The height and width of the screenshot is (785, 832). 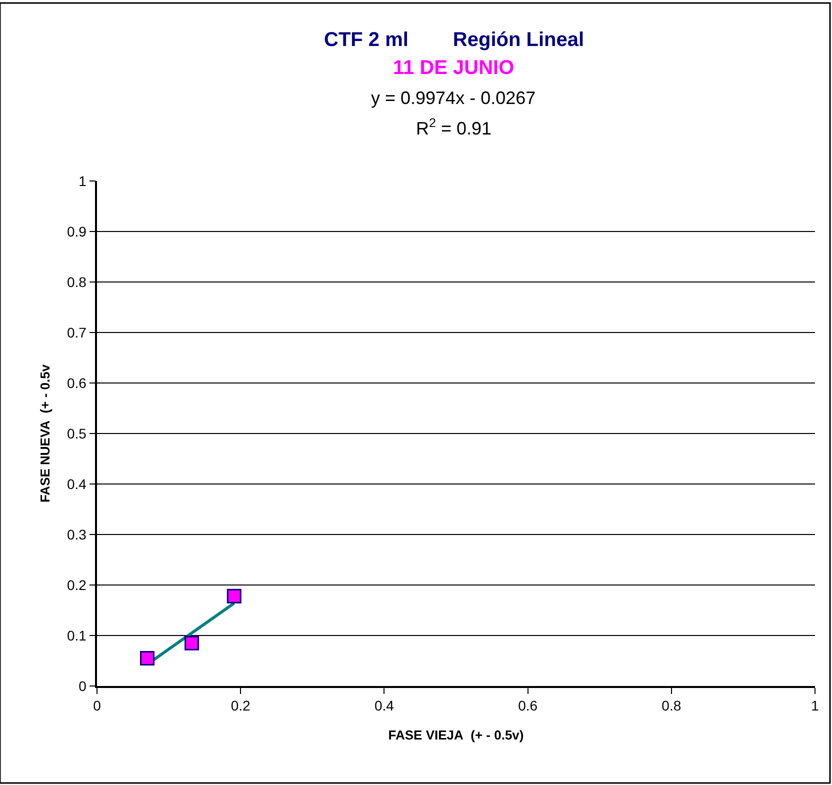 What do you see at coordinates (240, 706) in the screenshot?
I see `x-tick-label: 0.2` at bounding box center [240, 706].